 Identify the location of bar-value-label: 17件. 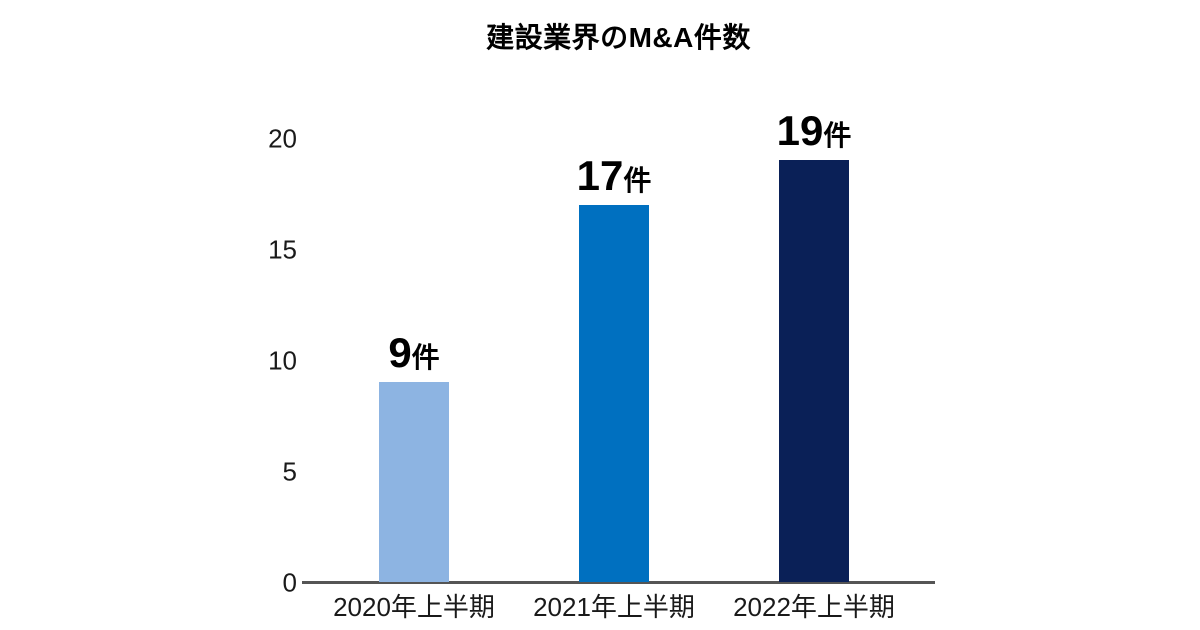
(614, 175).